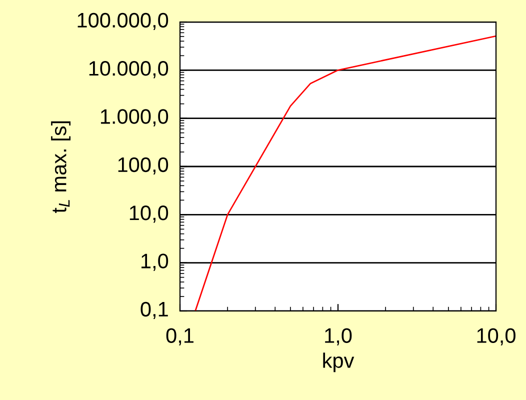 The height and width of the screenshot is (400, 526). Describe the element at coordinates (128, 69) in the screenshot. I see `y-tick-label: 10.000,0` at that location.